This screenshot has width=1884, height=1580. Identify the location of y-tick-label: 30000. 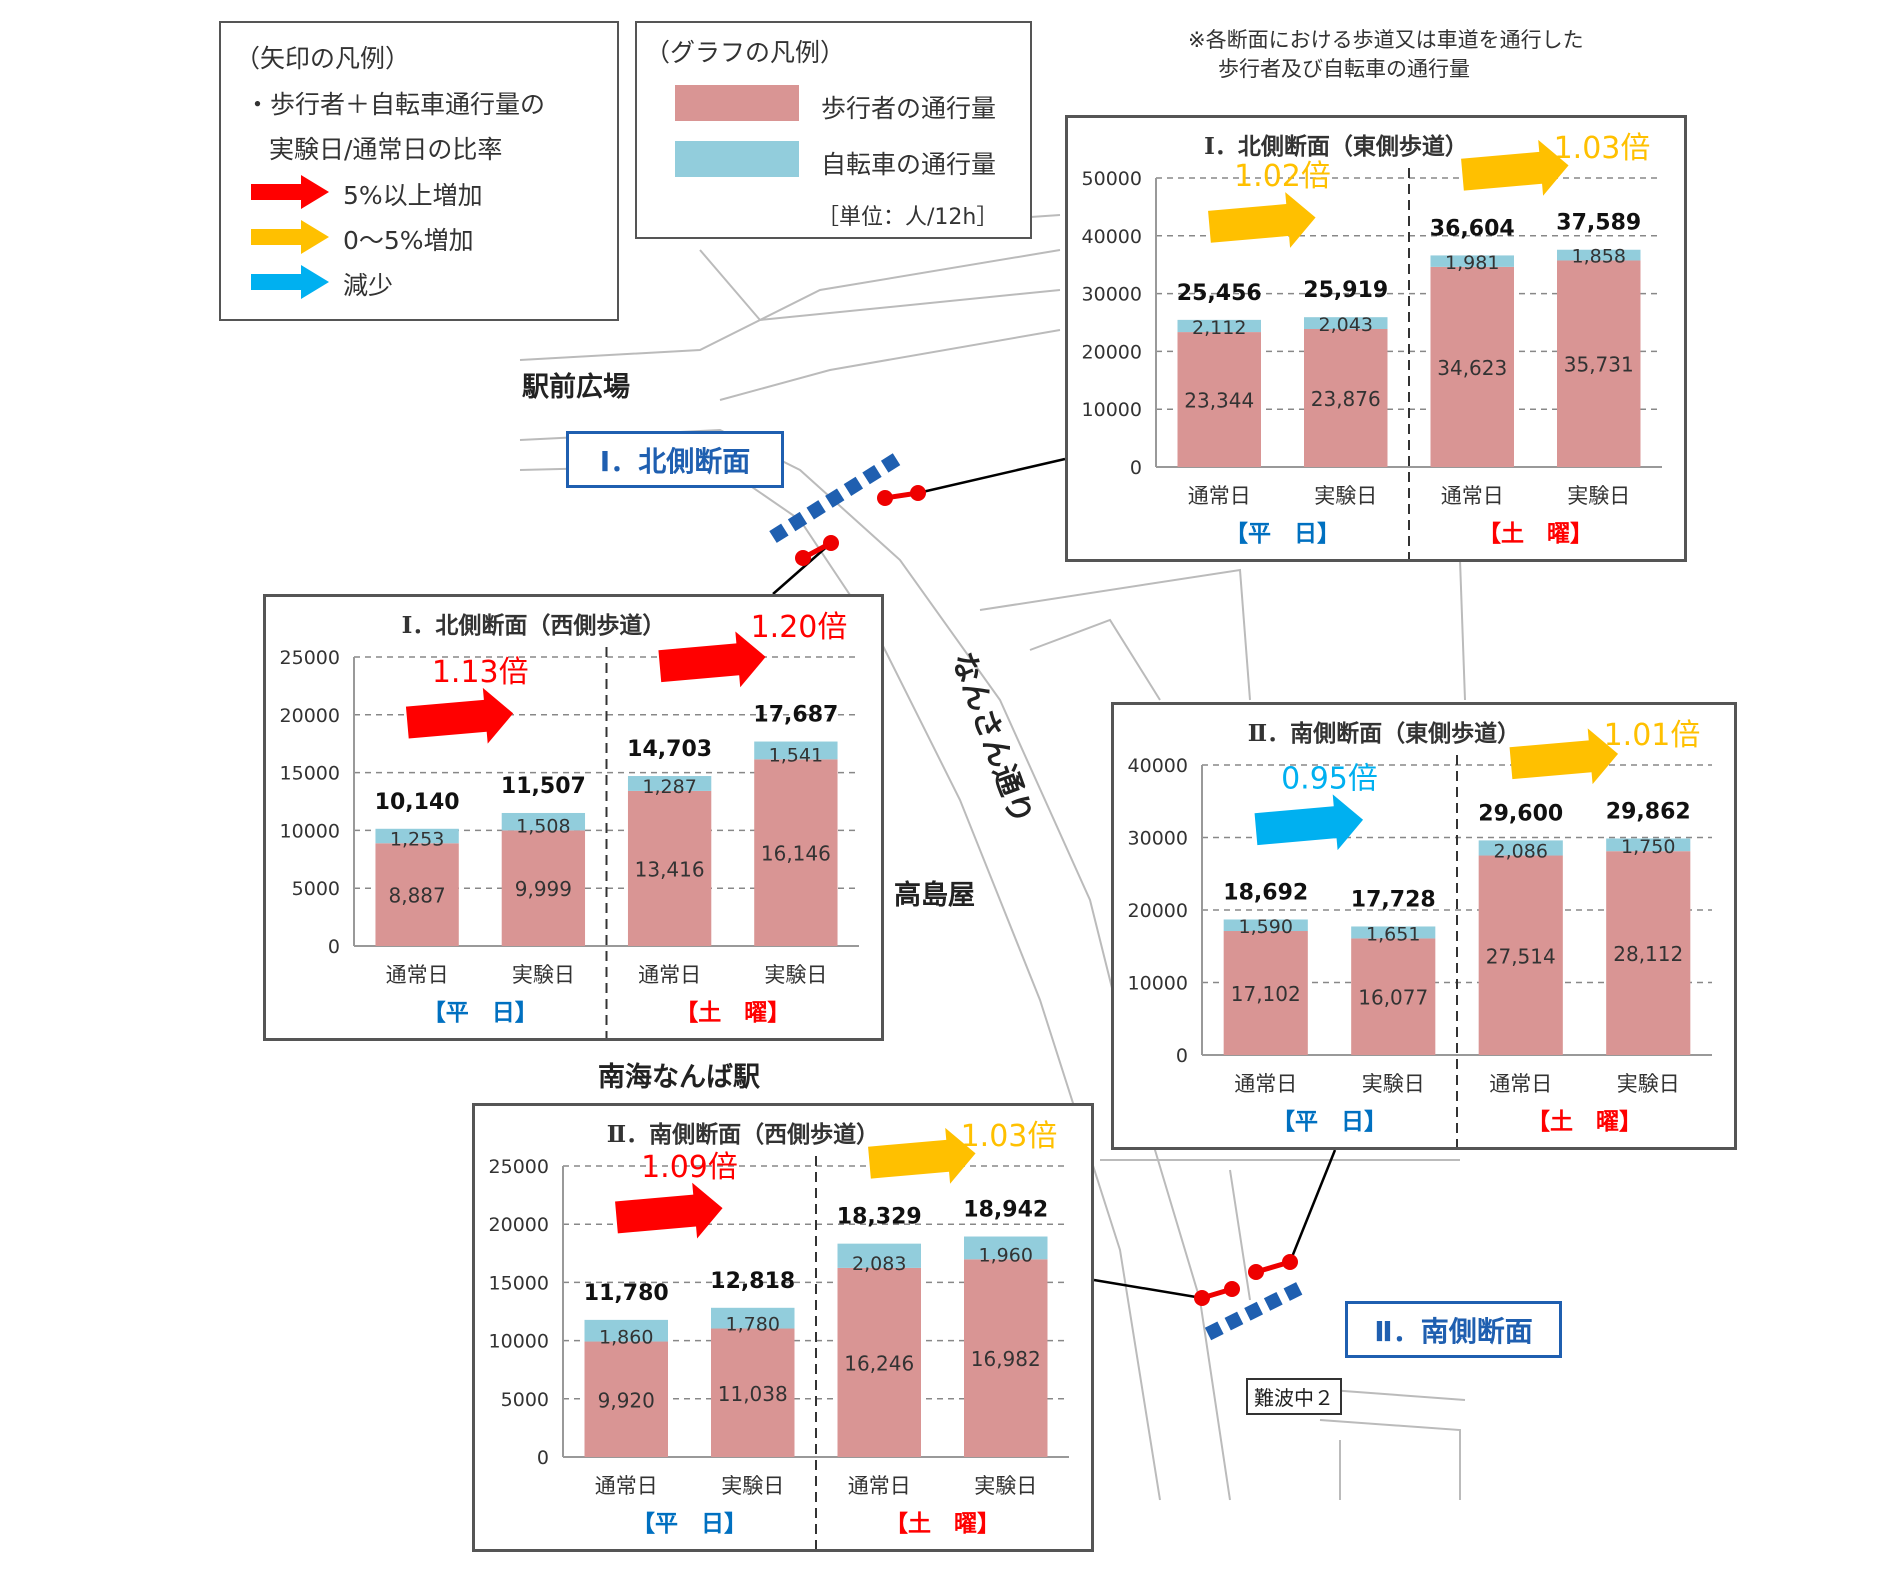
(1158, 839).